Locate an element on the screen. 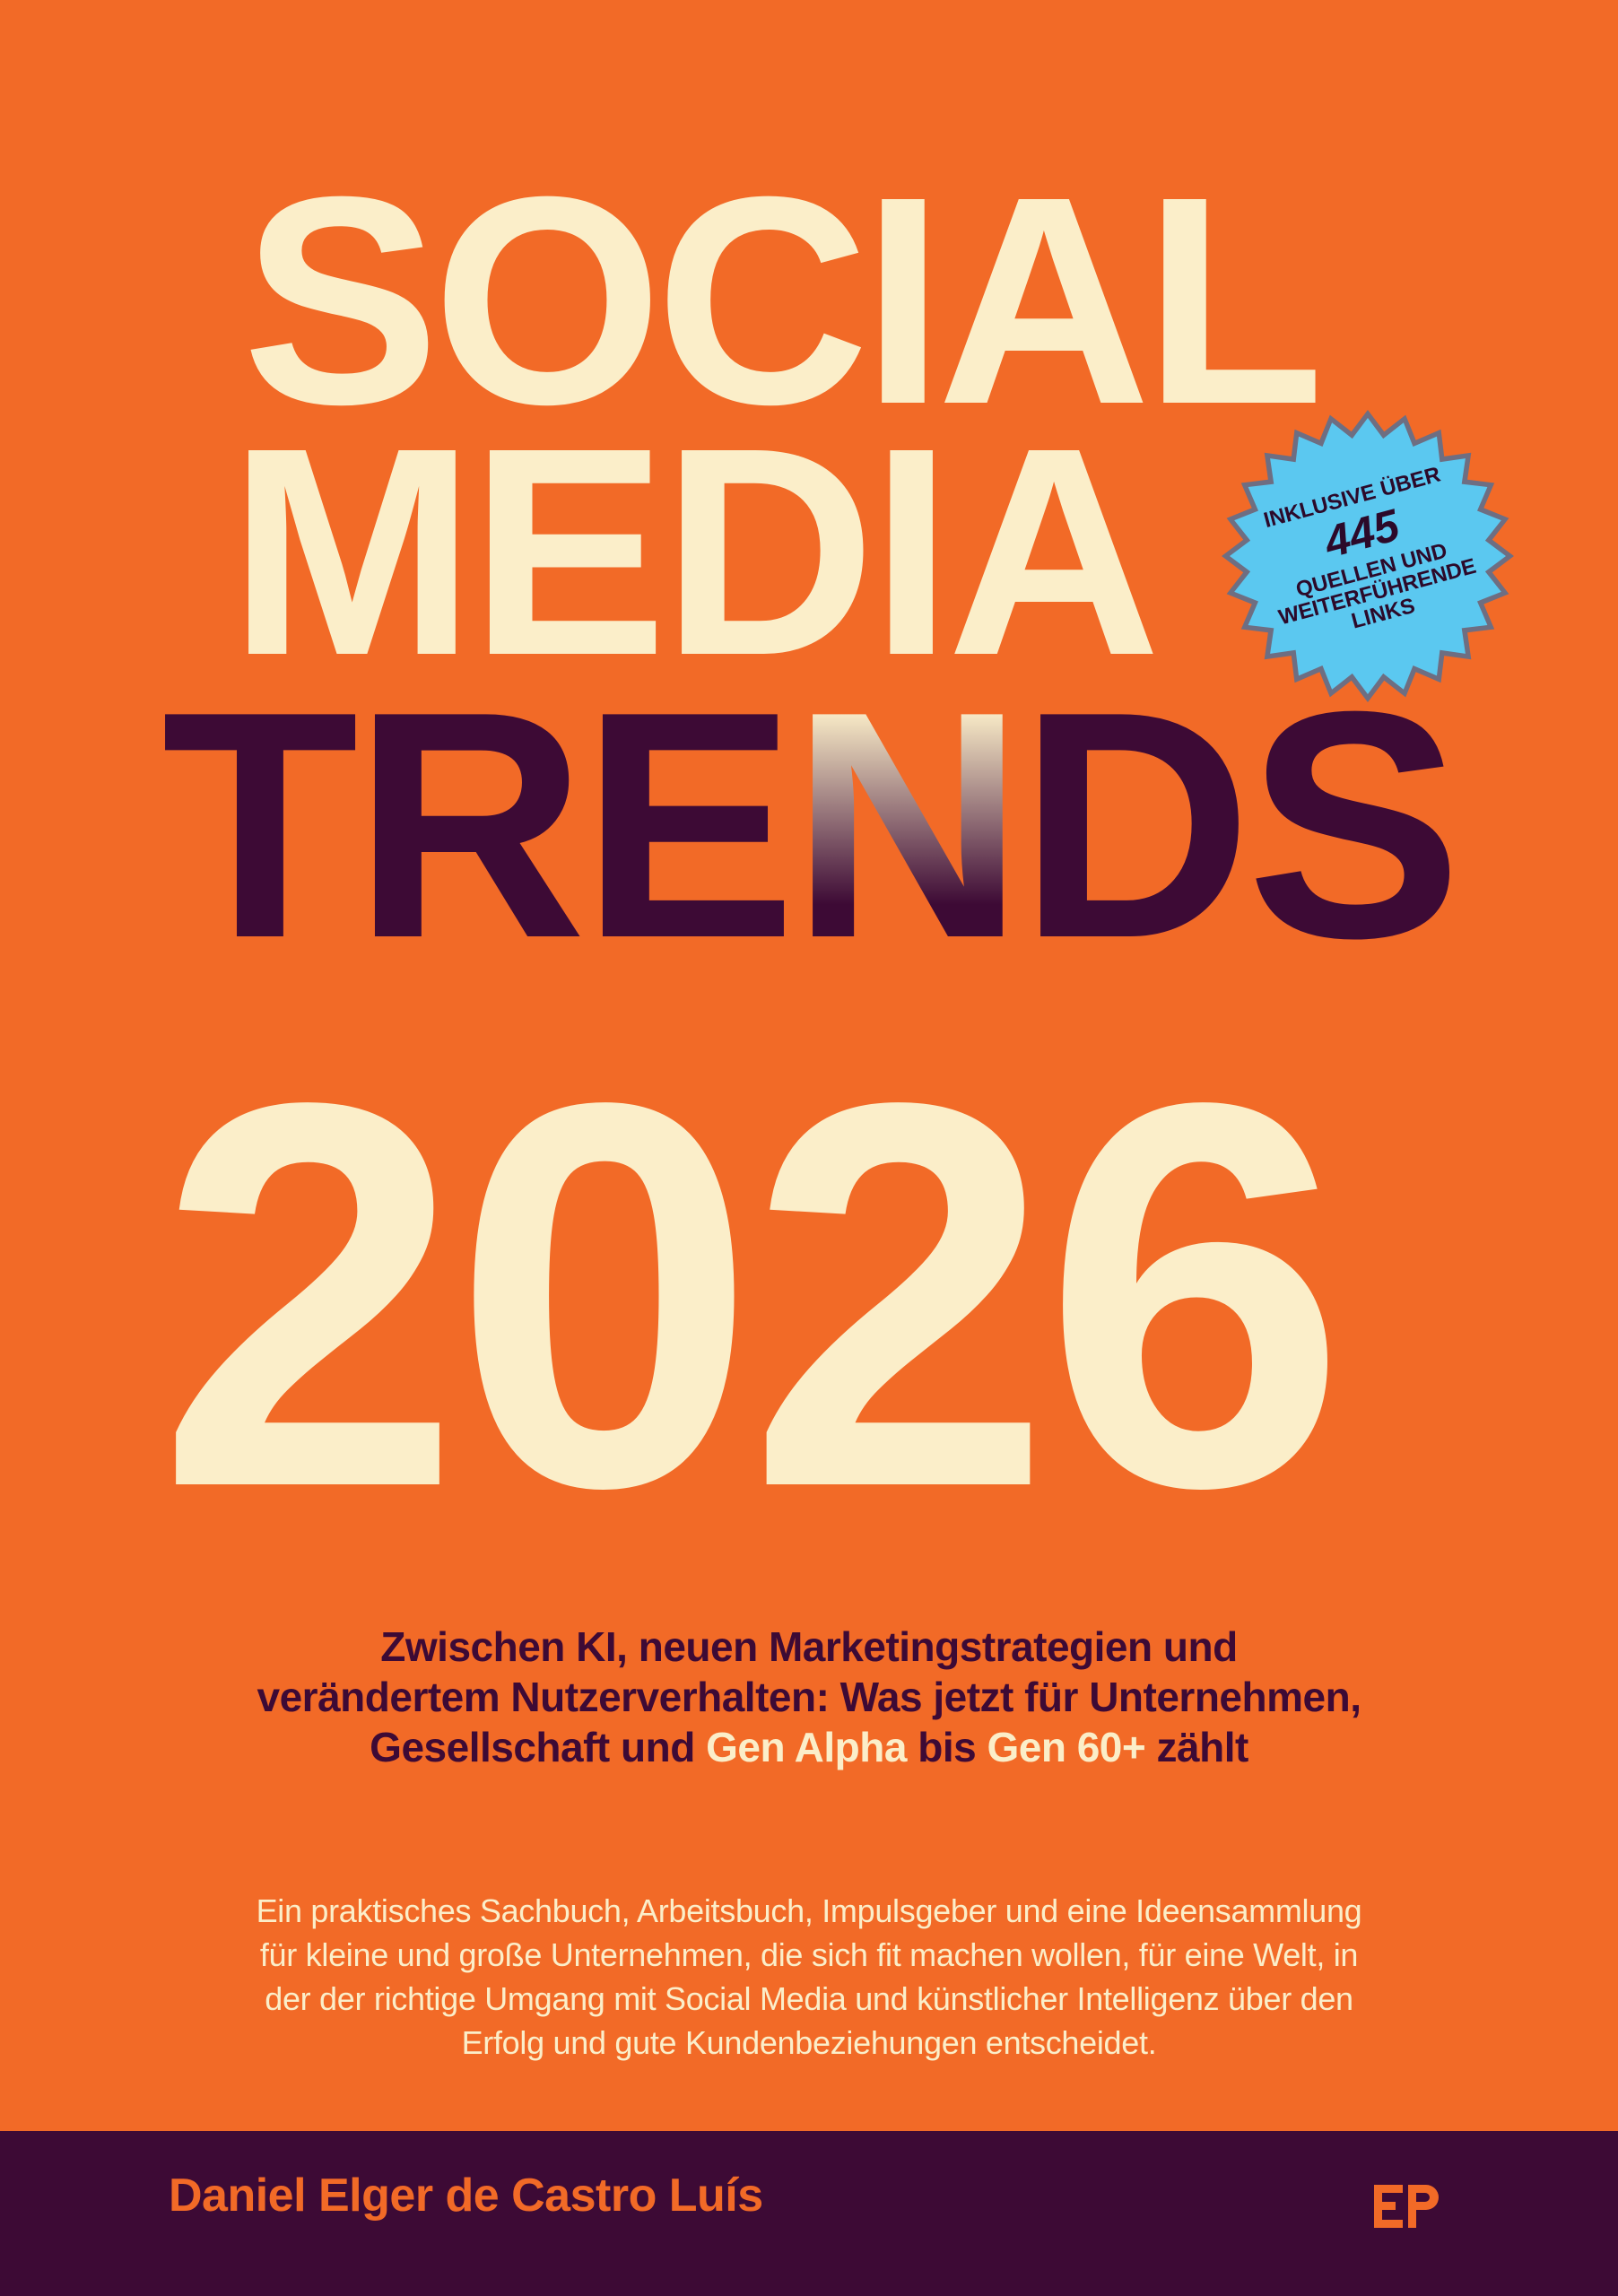 This screenshot has height=2296, width=1618. subtitle-text: bis is located at coordinates (946, 1747).